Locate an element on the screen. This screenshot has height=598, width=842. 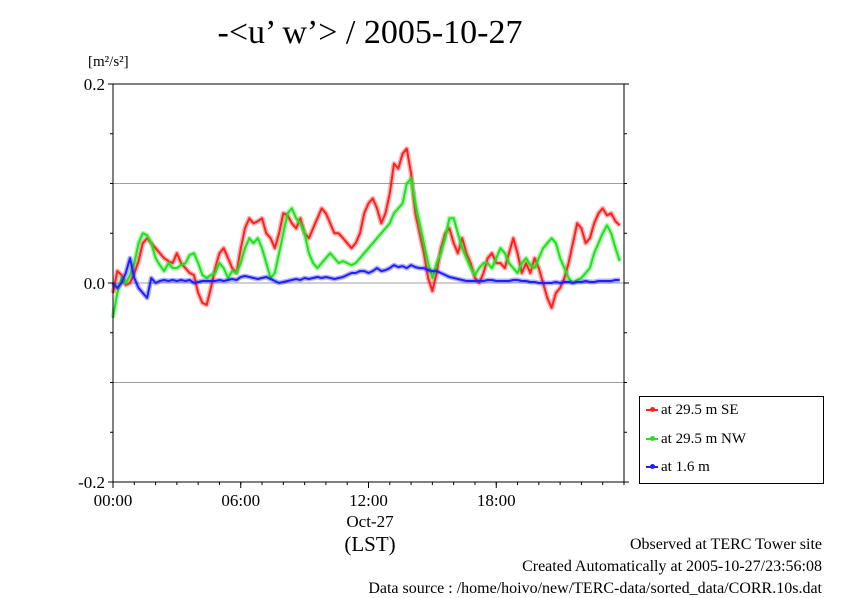
legend-marker-nw is located at coordinates (652, 438).